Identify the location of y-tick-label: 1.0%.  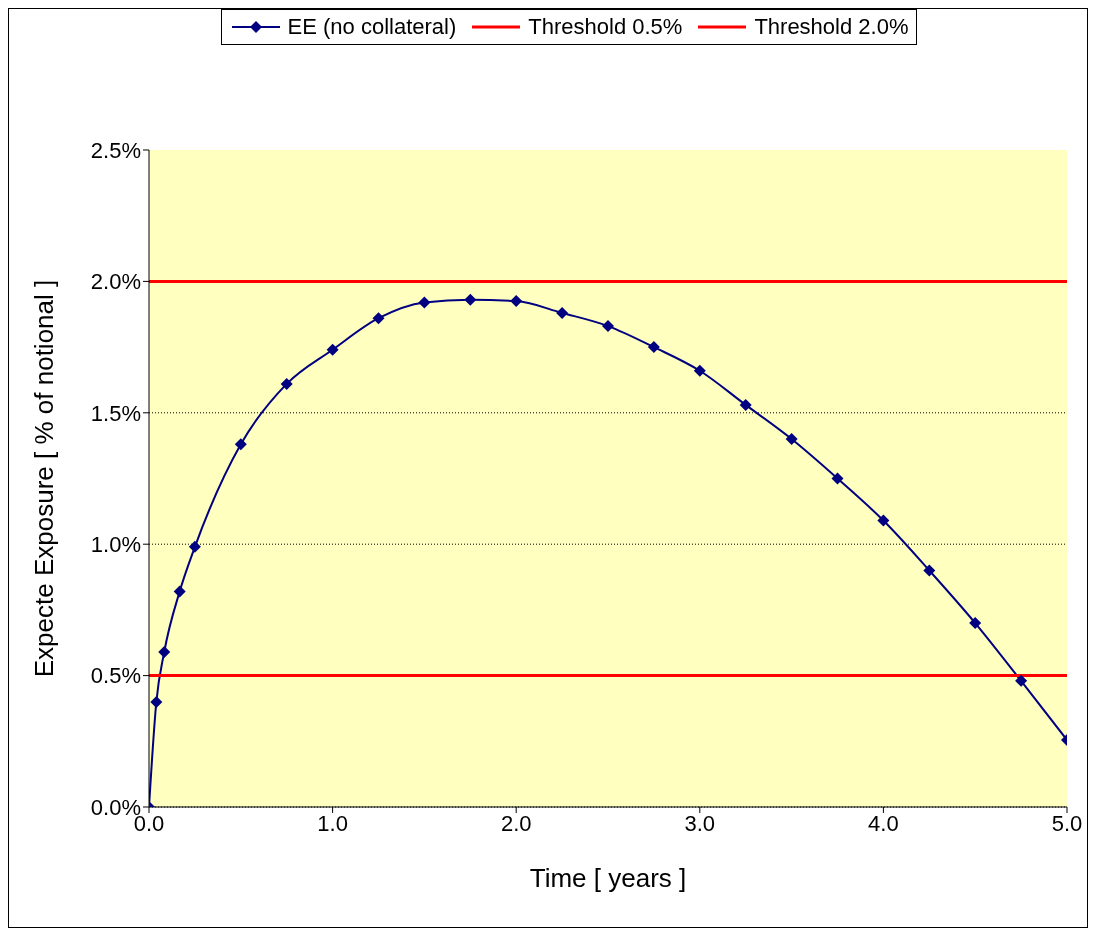
(115, 545).